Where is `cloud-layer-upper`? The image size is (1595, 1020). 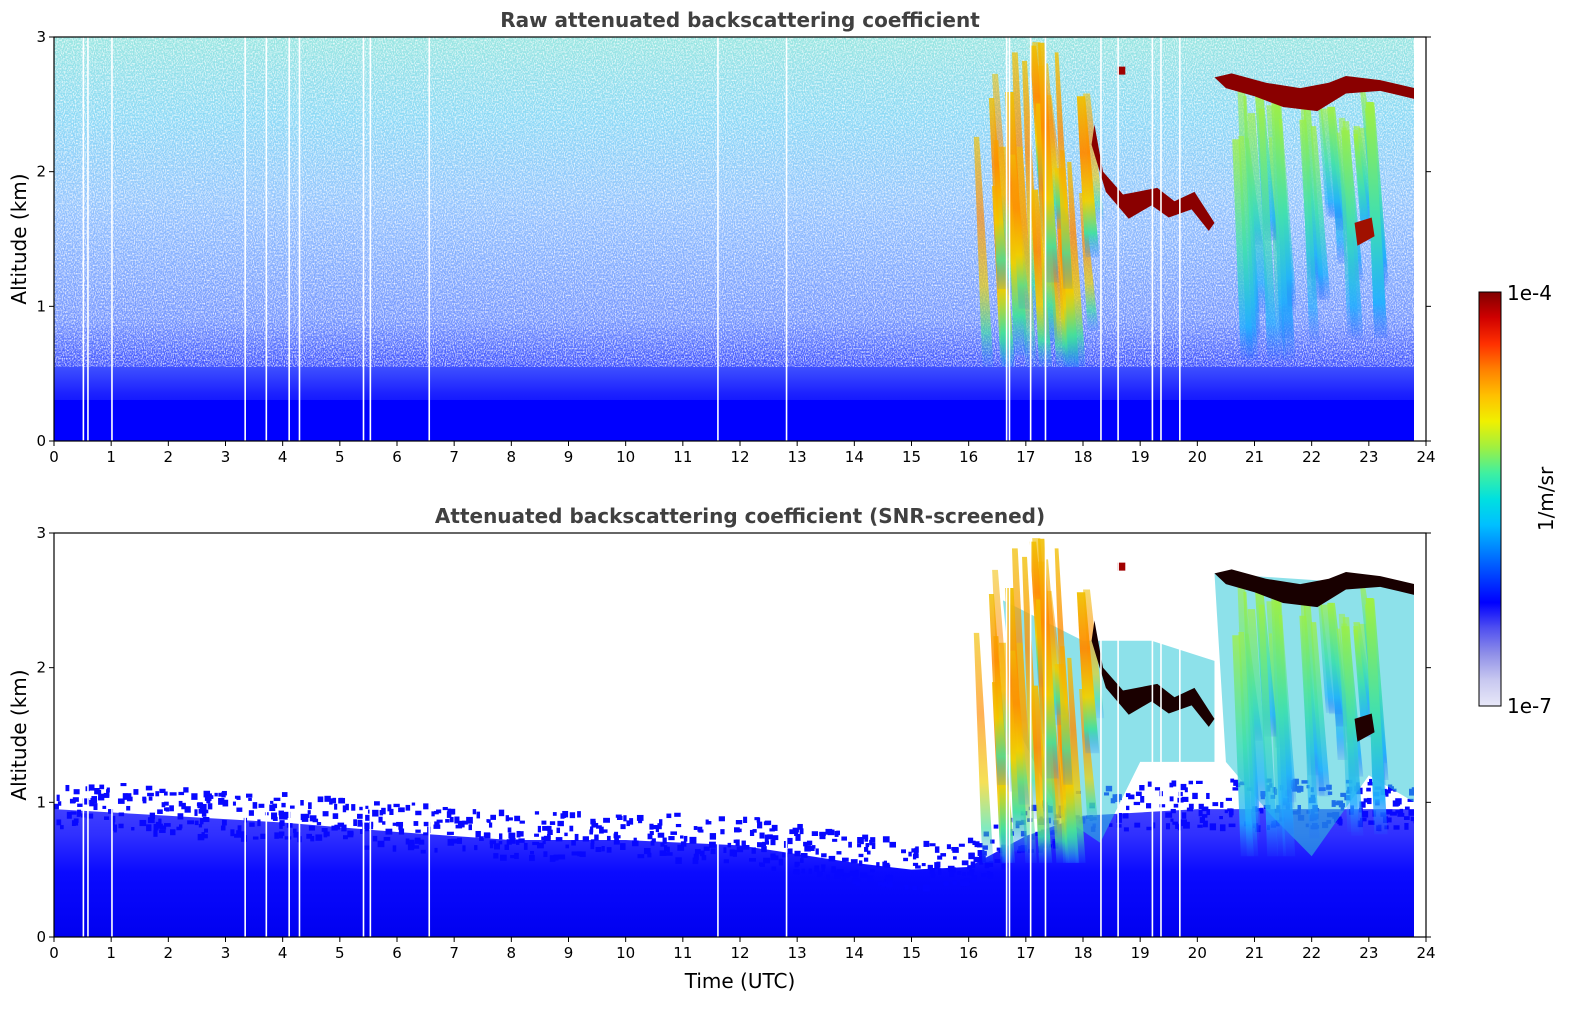
cloud-layer-upper is located at coordinates (1314, 588).